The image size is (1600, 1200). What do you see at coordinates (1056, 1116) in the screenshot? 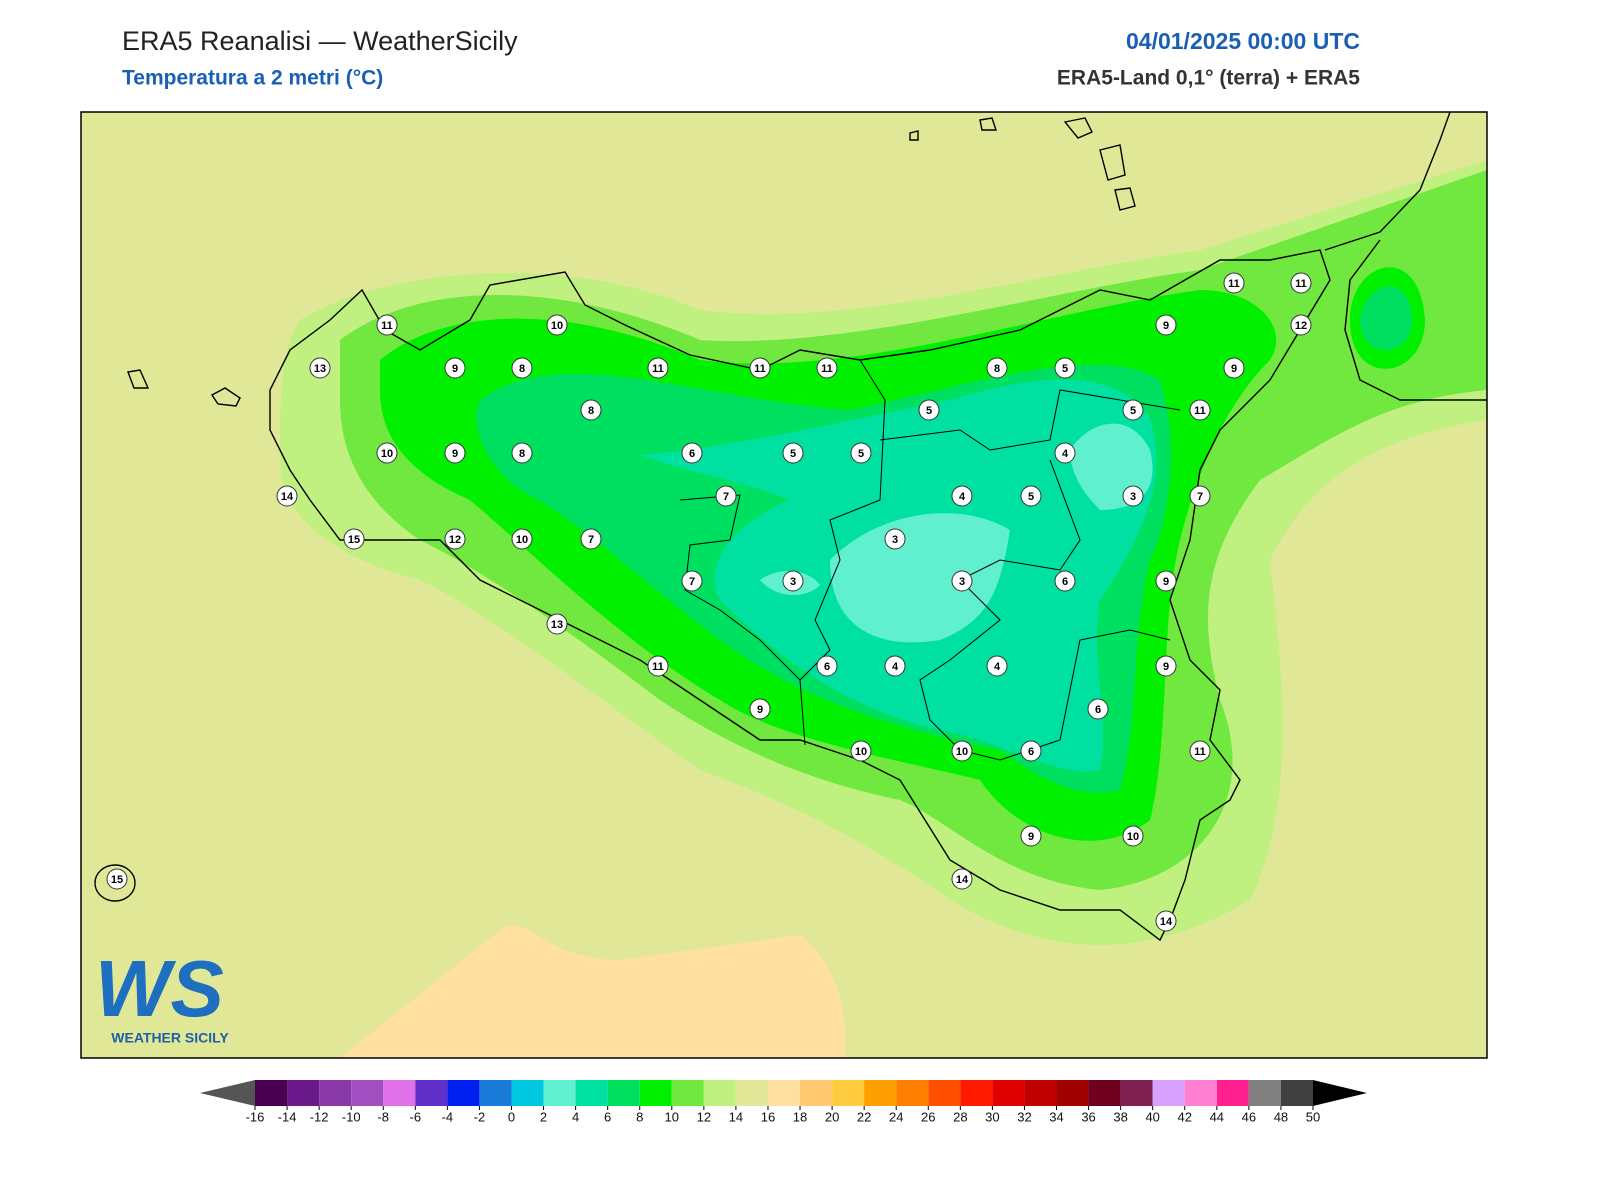
I see `colorbar-label: 34` at bounding box center [1056, 1116].